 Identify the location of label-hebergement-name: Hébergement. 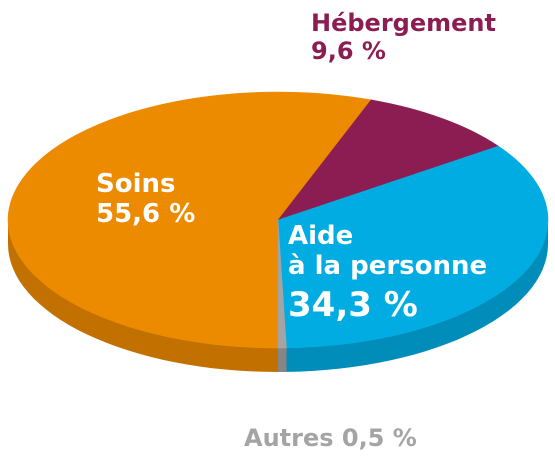
(403, 23).